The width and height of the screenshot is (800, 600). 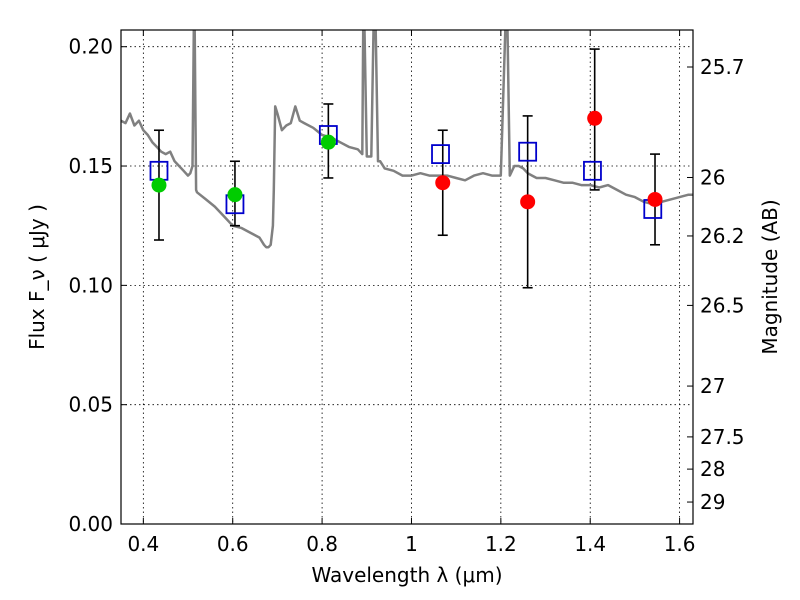 I want to click on x-tick-label: 1, so click(x=411, y=544).